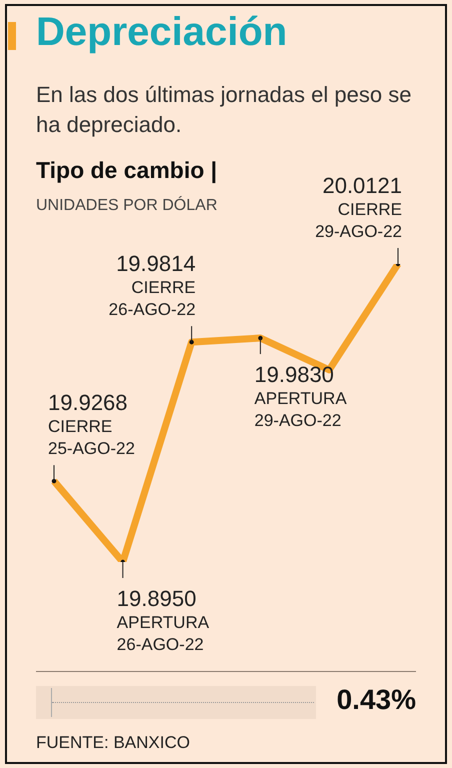 The height and width of the screenshot is (768, 452). What do you see at coordinates (362, 185) in the screenshot?
I see `data-label: 20.0121` at bounding box center [362, 185].